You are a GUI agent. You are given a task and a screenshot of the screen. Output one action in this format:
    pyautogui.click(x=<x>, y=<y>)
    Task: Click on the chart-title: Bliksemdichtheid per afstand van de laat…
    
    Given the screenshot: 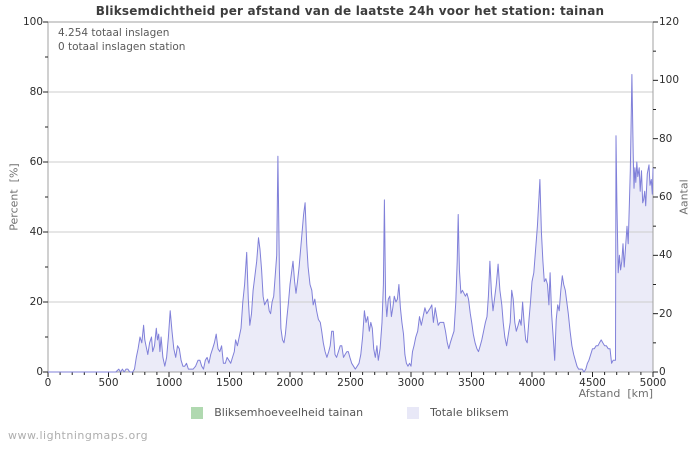 What is the action you would take?
    pyautogui.click(x=350, y=11)
    